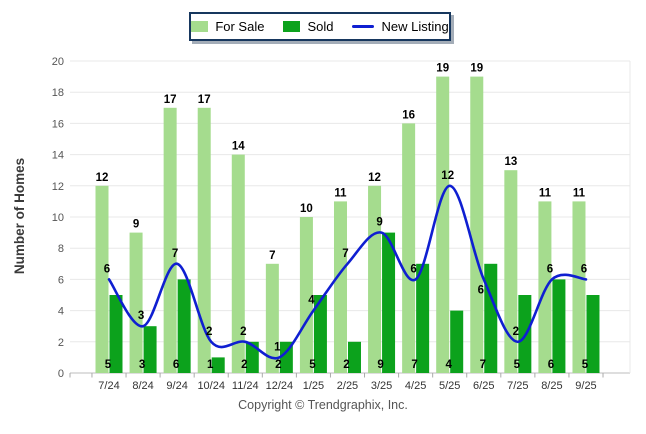 The image size is (646, 434). I want to click on legend-item-for-sale: For Sale, so click(227, 26).